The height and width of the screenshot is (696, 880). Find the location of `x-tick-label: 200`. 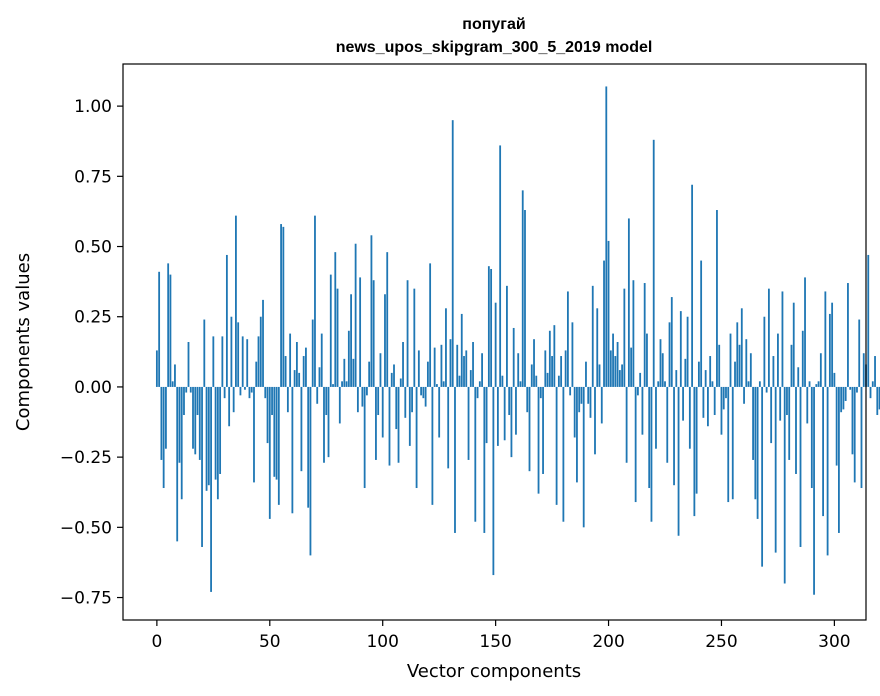

x-tick-label: 200 is located at coordinates (608, 642).